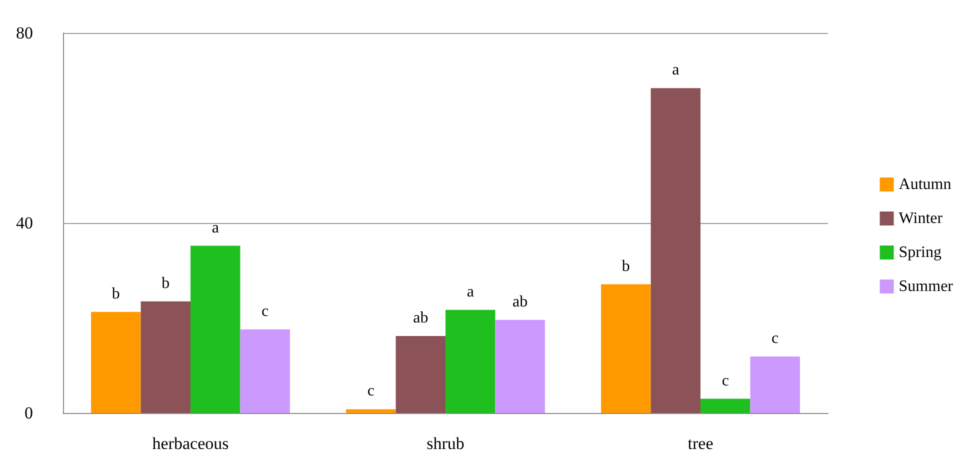 This screenshot has height=471, width=975. I want to click on y-tick-label: 0, so click(28, 413).